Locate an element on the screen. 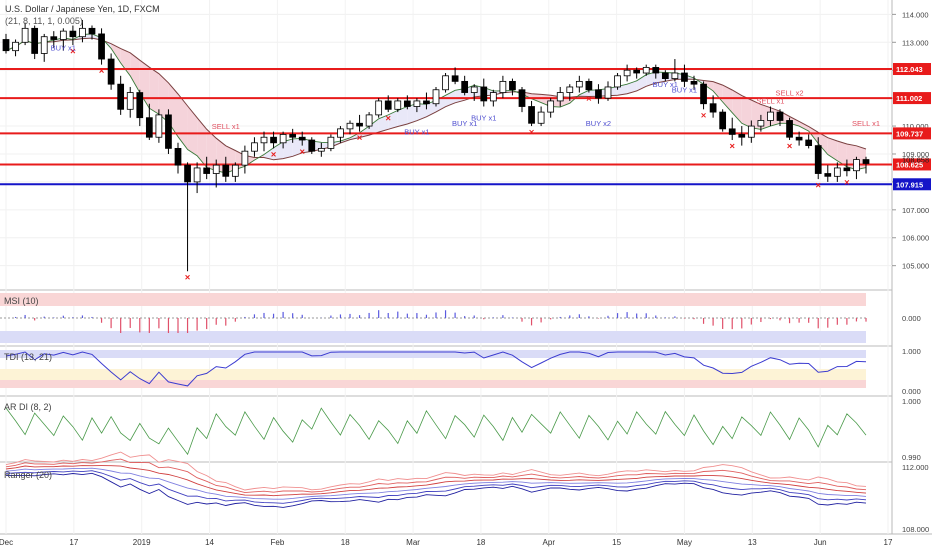  y-tick-label: 114.000 is located at coordinates (915, 14).